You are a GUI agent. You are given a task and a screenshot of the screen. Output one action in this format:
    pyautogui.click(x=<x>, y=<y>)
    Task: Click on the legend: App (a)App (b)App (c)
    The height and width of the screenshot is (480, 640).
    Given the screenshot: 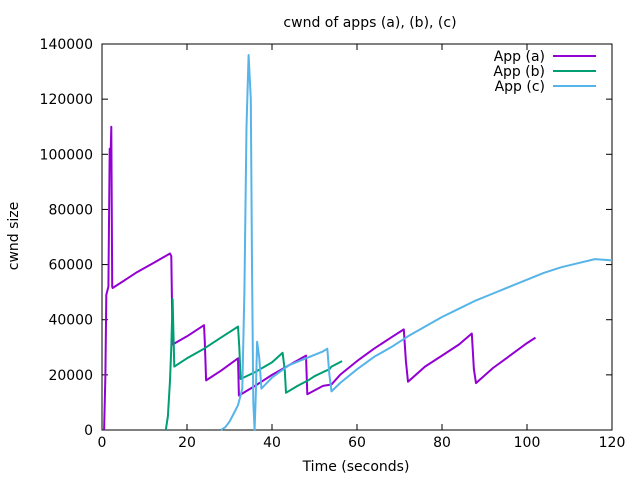 What is the action you would take?
    pyautogui.click(x=544, y=72)
    